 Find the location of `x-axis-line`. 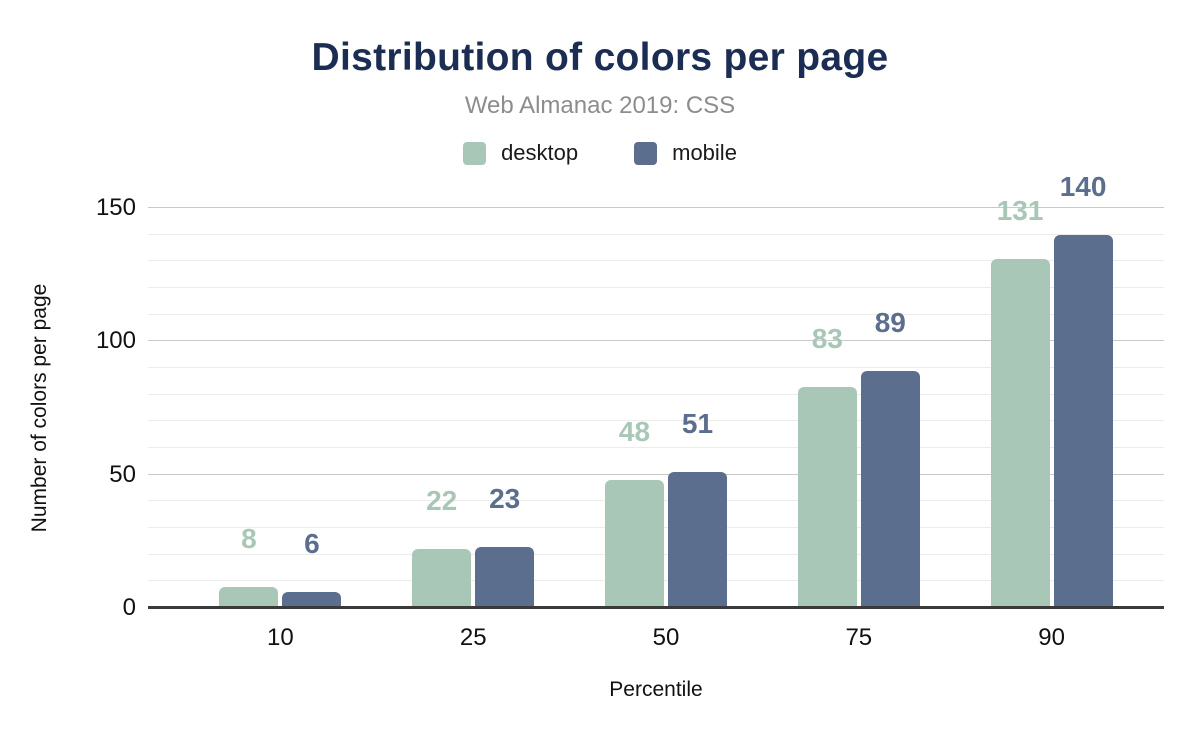

x-axis-line is located at coordinates (656, 607).